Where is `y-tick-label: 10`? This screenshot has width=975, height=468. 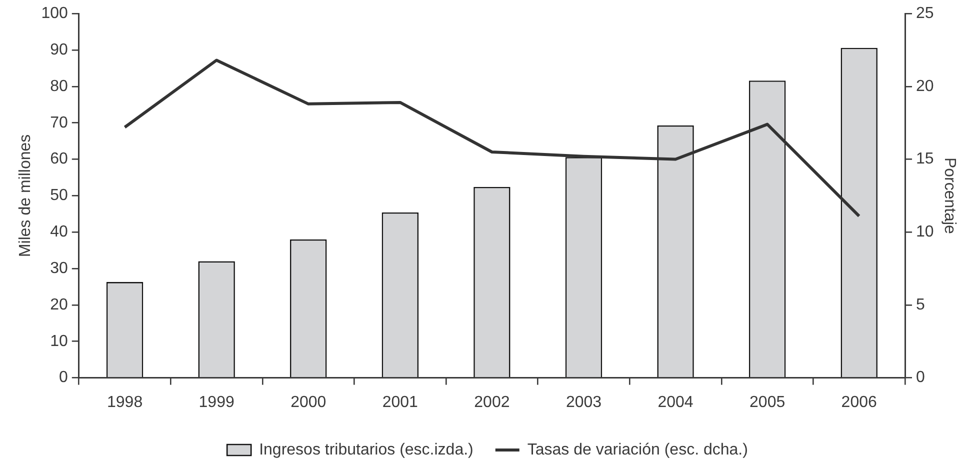
y-tick-label: 10 is located at coordinates (59, 341).